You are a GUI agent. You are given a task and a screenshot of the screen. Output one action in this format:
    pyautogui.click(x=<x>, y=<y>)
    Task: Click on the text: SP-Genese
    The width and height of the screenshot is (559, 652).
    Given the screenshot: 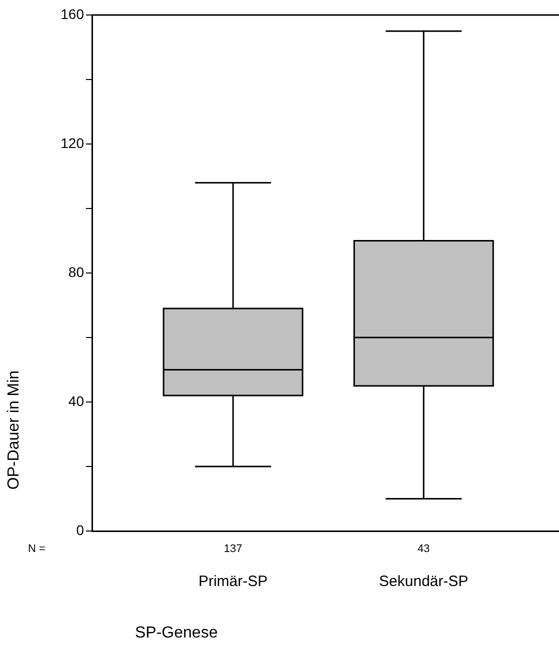 What is the action you would take?
    pyautogui.click(x=176, y=633)
    